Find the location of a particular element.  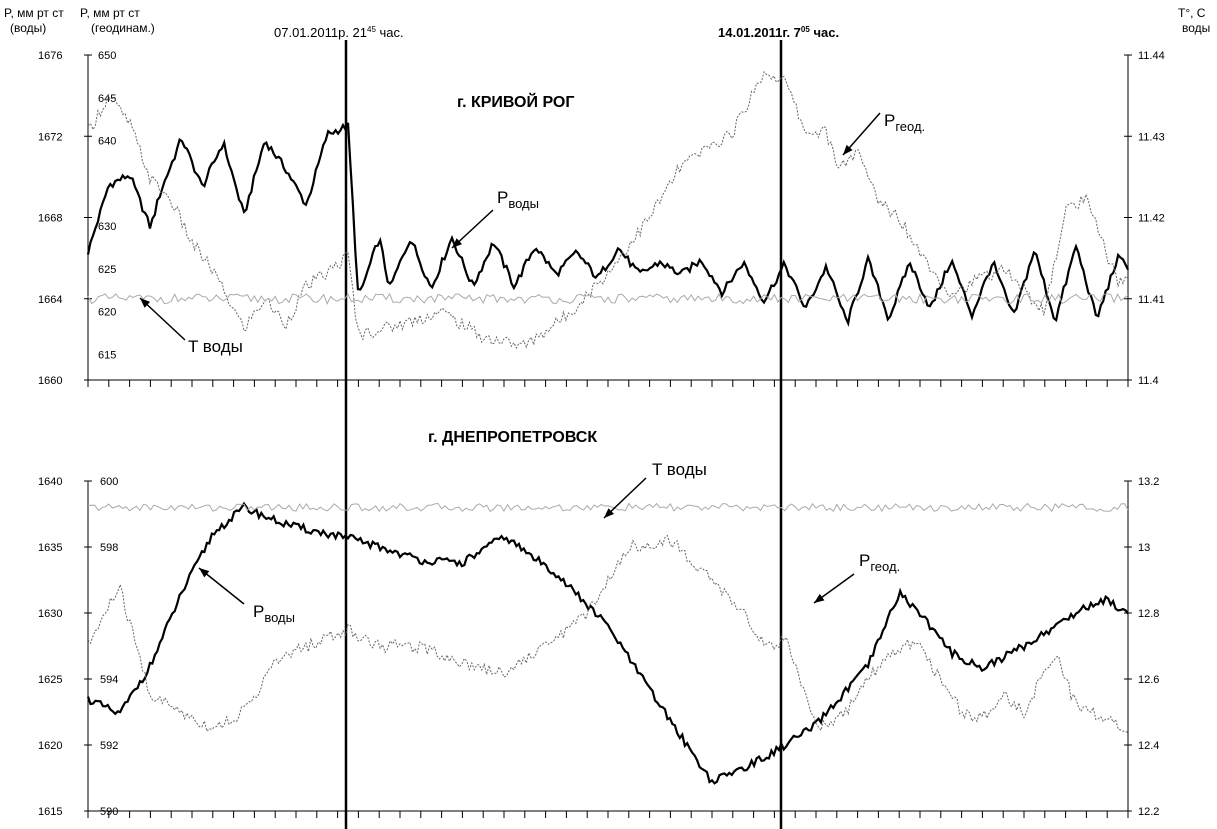

t-water-tick-label: 13 is located at coordinates (1144, 548).